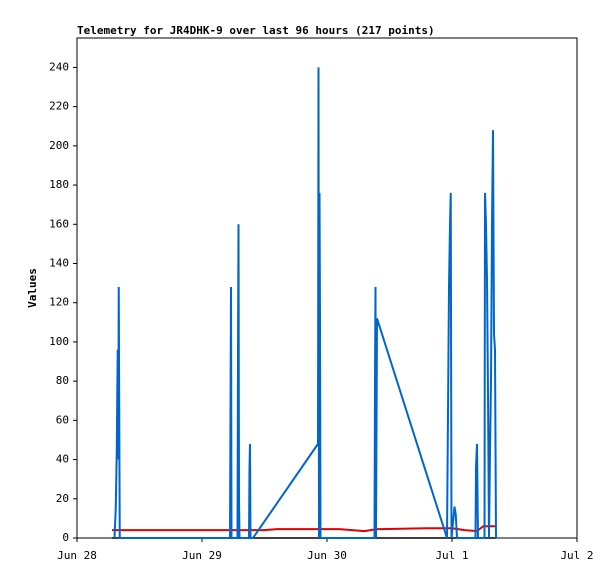  Describe the element at coordinates (59, 262) in the screenshot. I see `y-tick-label: 140` at that location.